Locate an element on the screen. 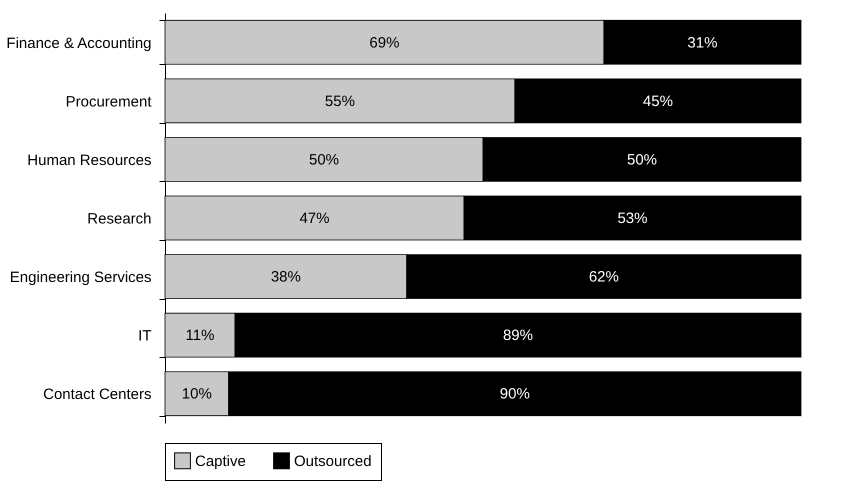  y-tick-label: Engineering Services is located at coordinates (81, 277).